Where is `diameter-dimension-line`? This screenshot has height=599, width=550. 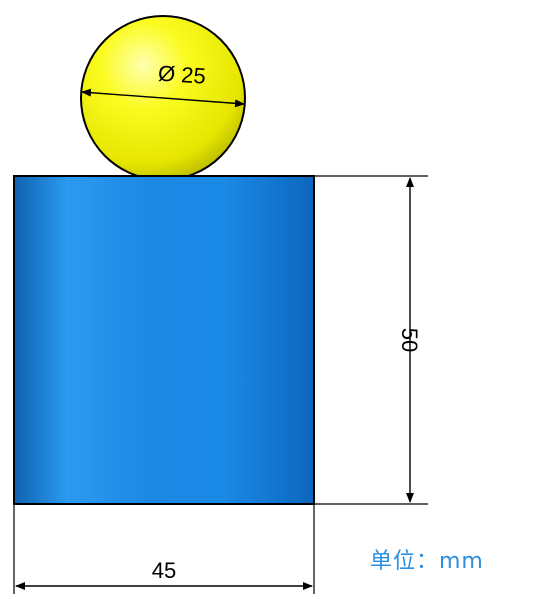 diameter-dimension-line is located at coordinates (163, 98).